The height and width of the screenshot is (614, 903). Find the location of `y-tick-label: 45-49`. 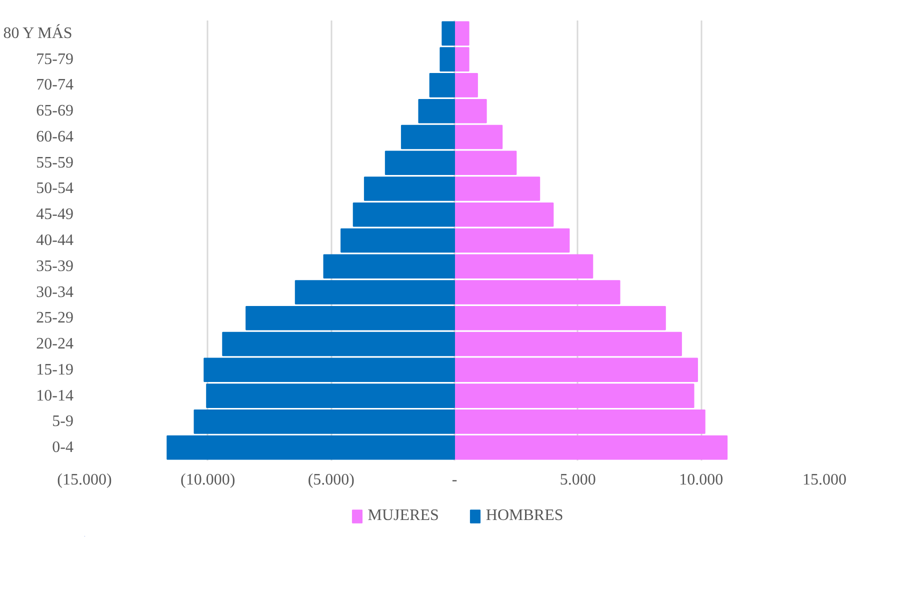

y-tick-label: 45-49 is located at coordinates (55, 215).